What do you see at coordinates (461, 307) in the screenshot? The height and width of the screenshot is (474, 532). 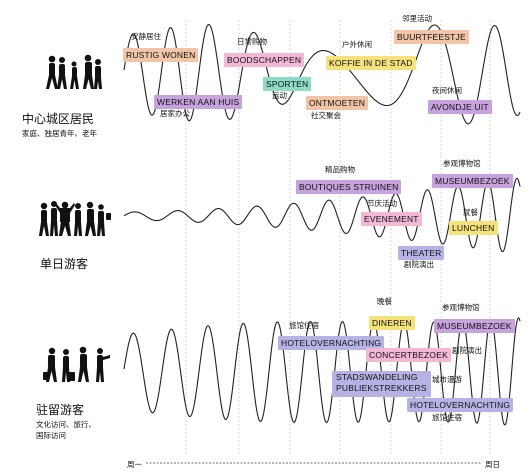 I see `tag-cn-museum-overnight: 参观博物馆` at bounding box center [461, 307].